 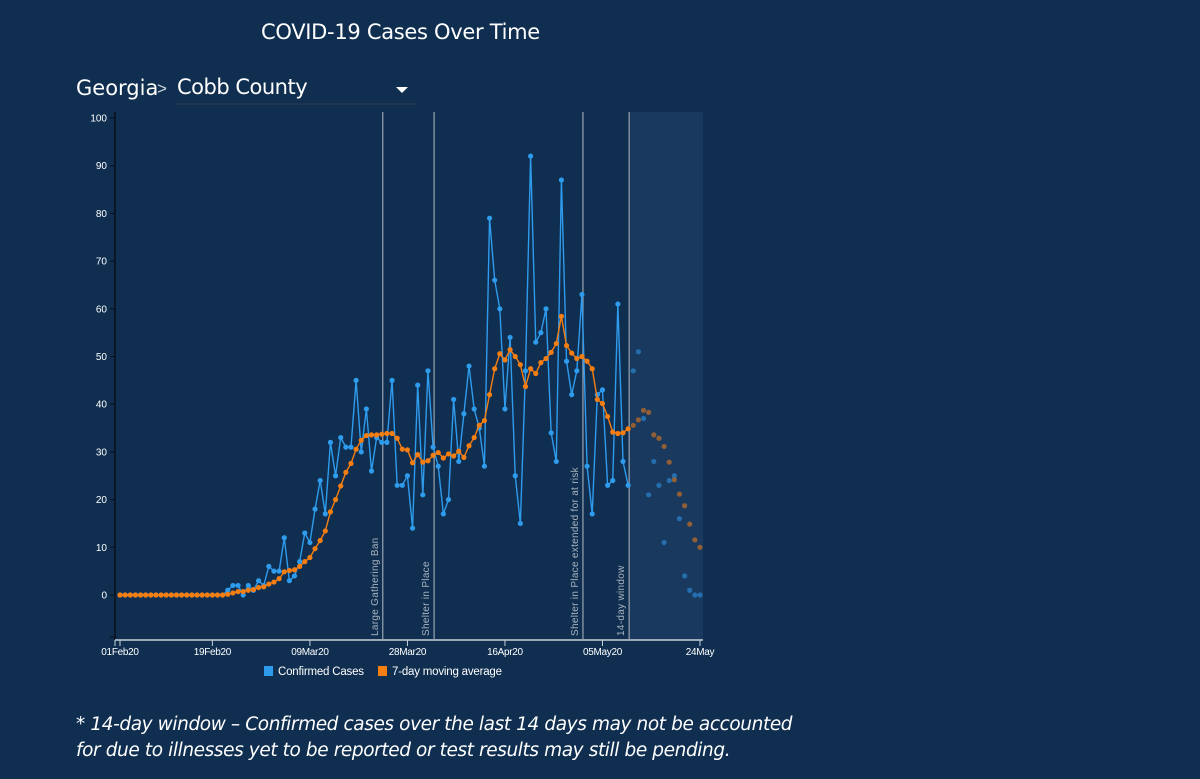 I want to click on y-tick-label: 20, so click(x=102, y=500).